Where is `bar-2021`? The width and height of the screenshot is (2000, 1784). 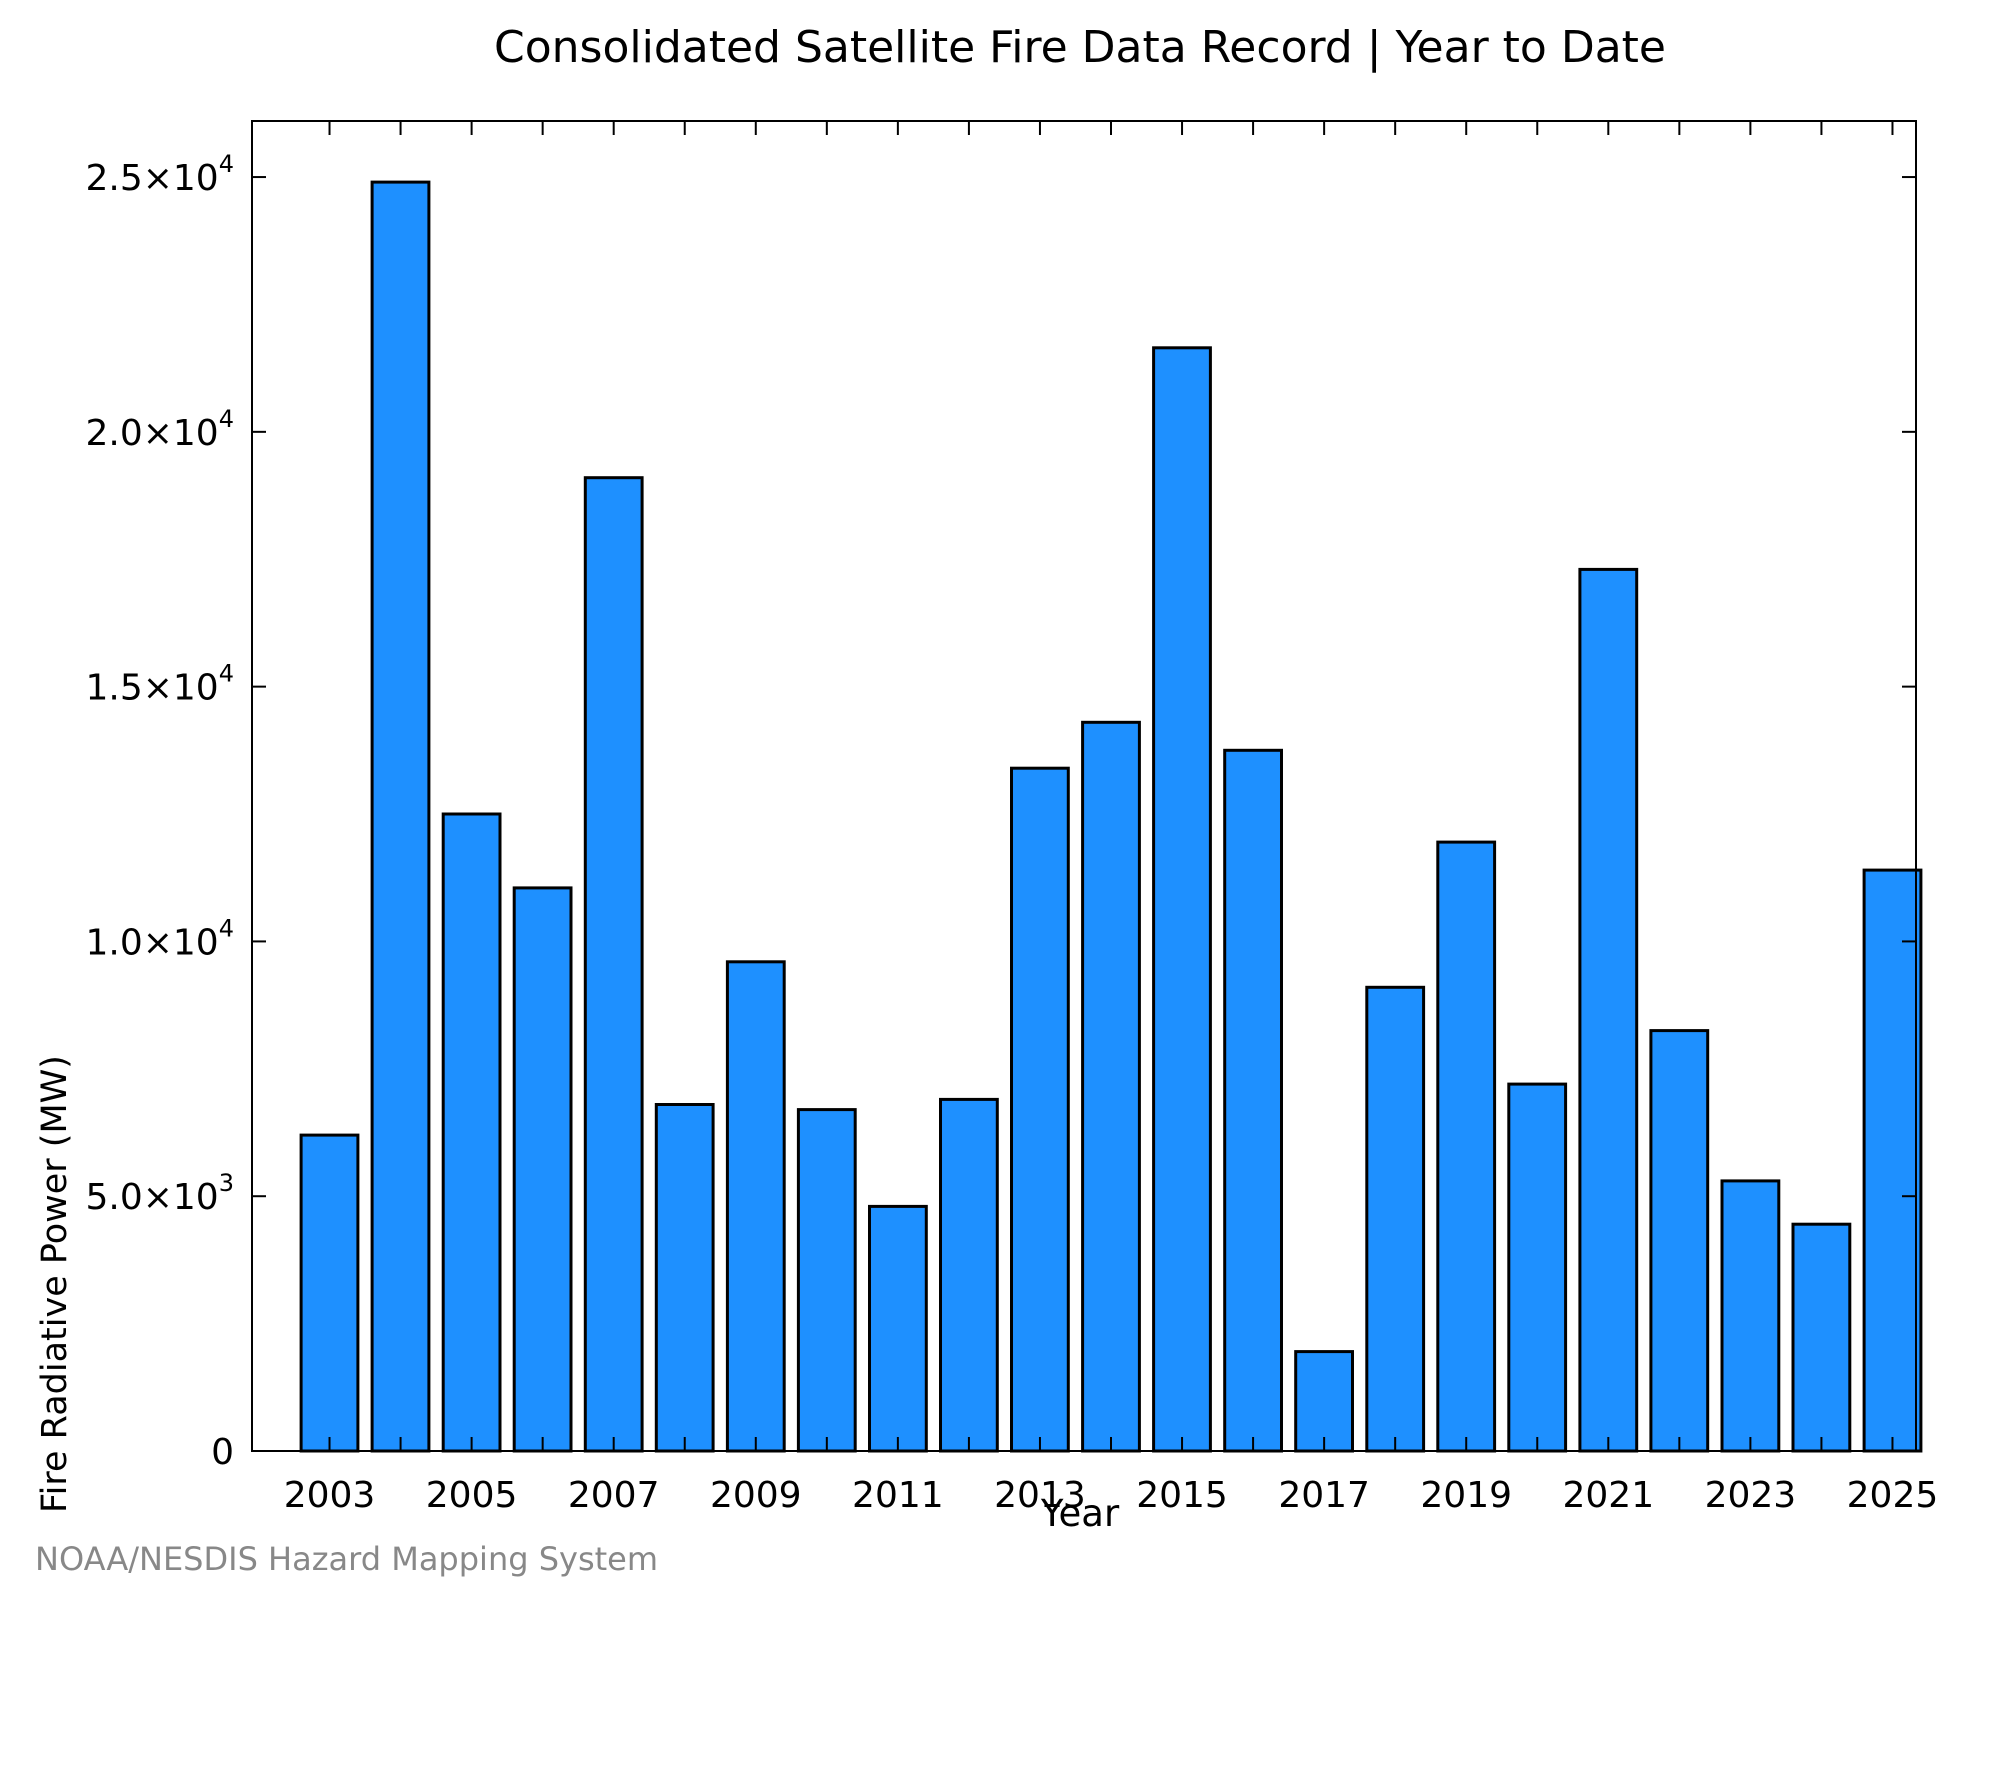 bar-2021 is located at coordinates (1608, 1010).